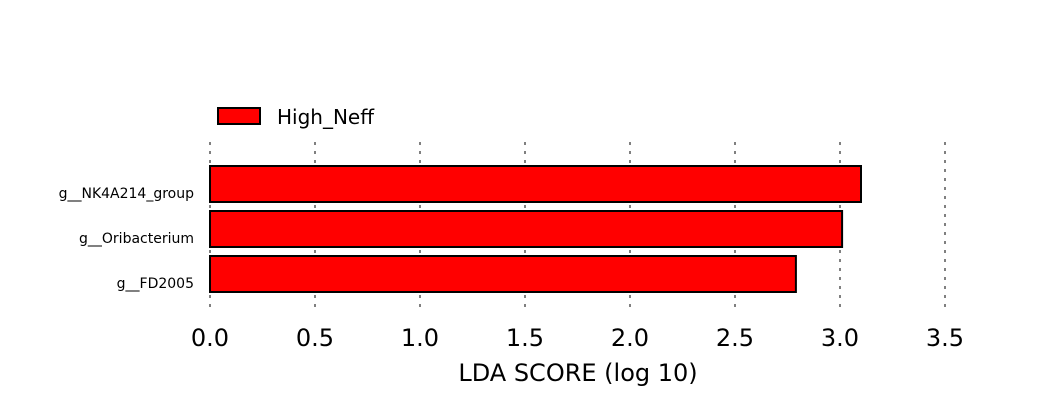 The height and width of the screenshot is (412, 1050). What do you see at coordinates (210, 338) in the screenshot?
I see `x-tick-label: 0.0` at bounding box center [210, 338].